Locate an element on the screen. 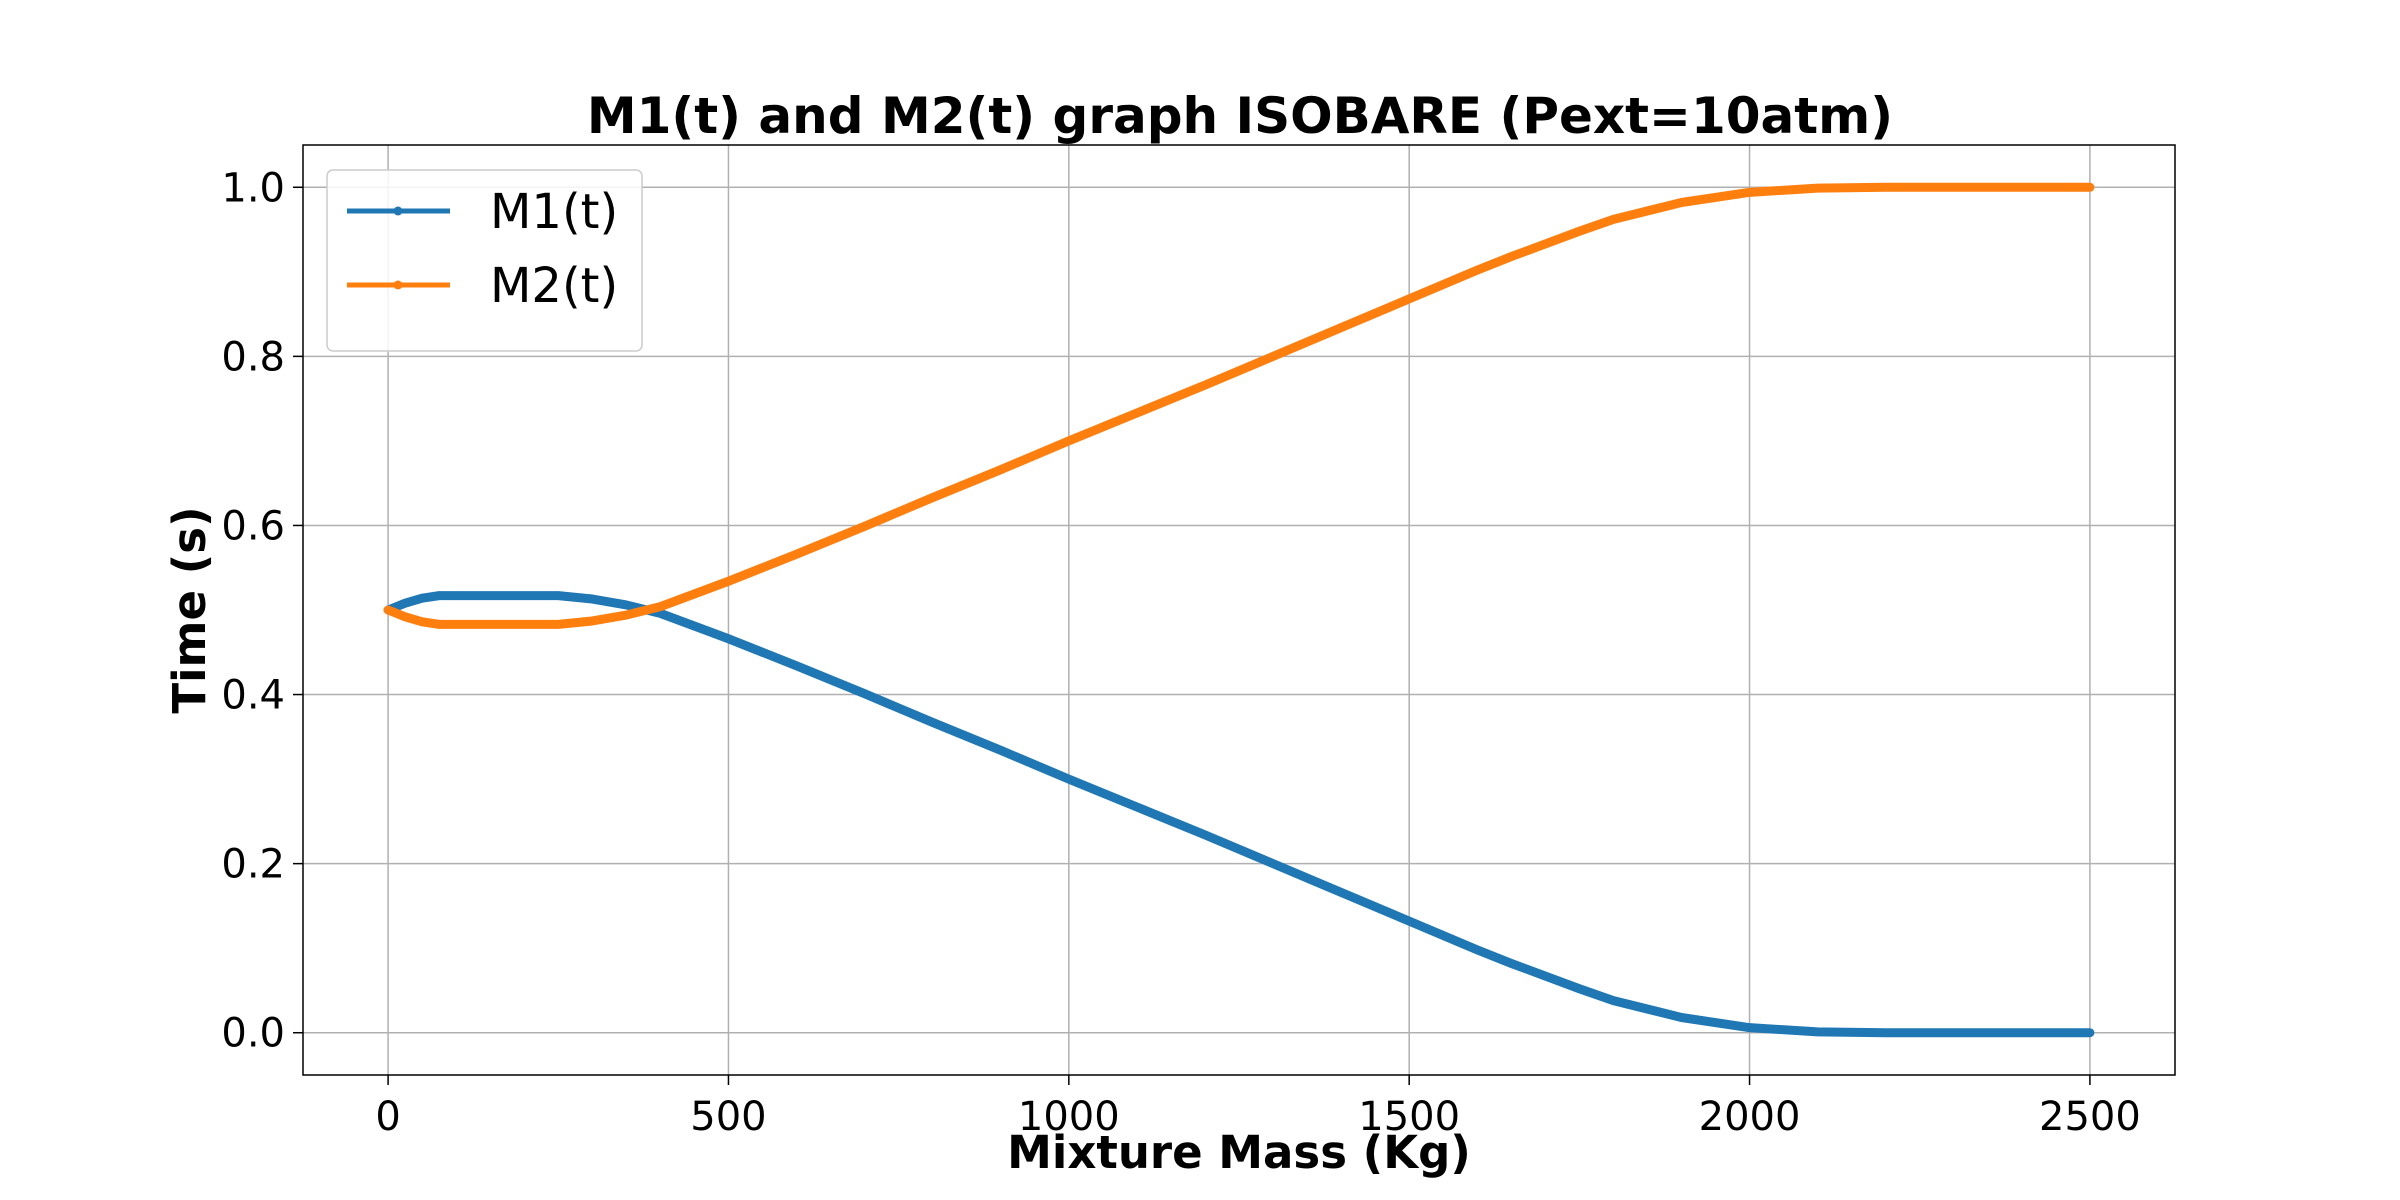  legend-box is located at coordinates (484, 260).